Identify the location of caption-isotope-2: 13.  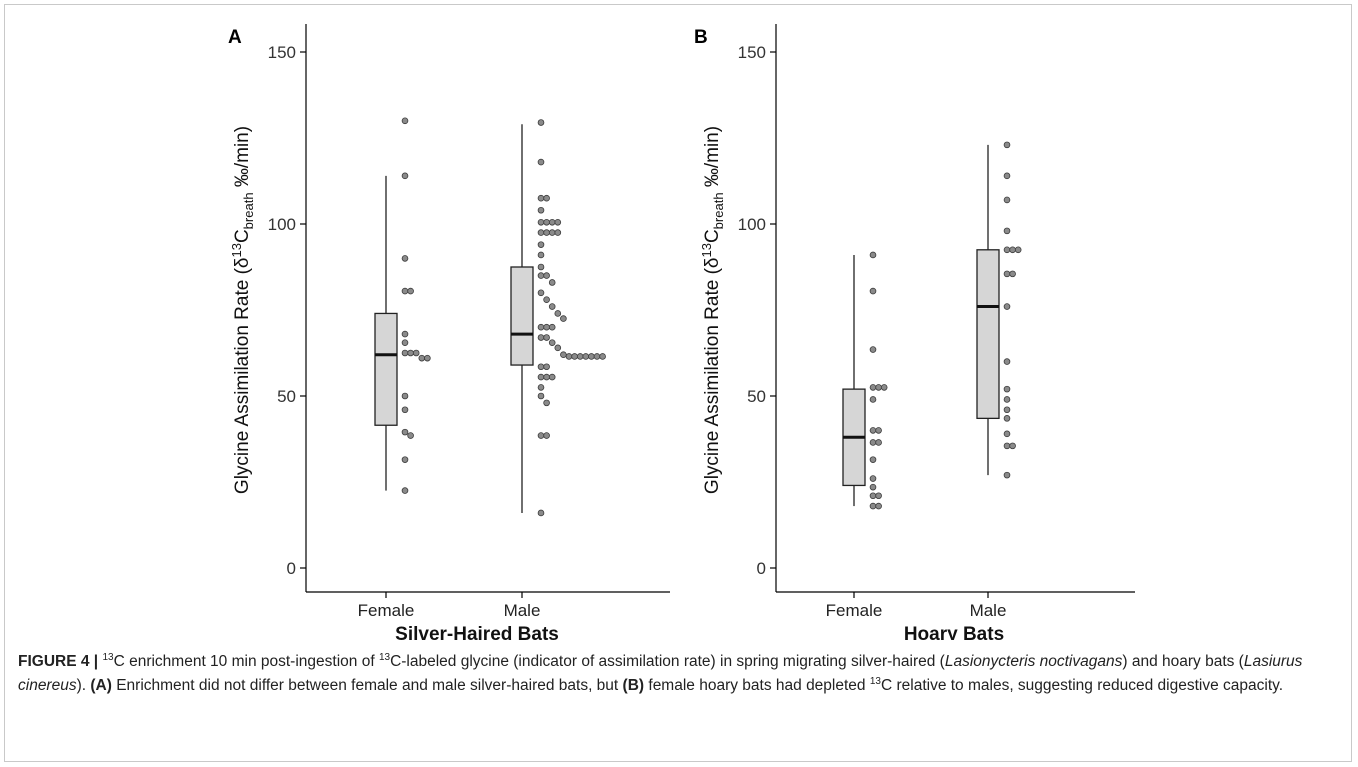
(384, 657).